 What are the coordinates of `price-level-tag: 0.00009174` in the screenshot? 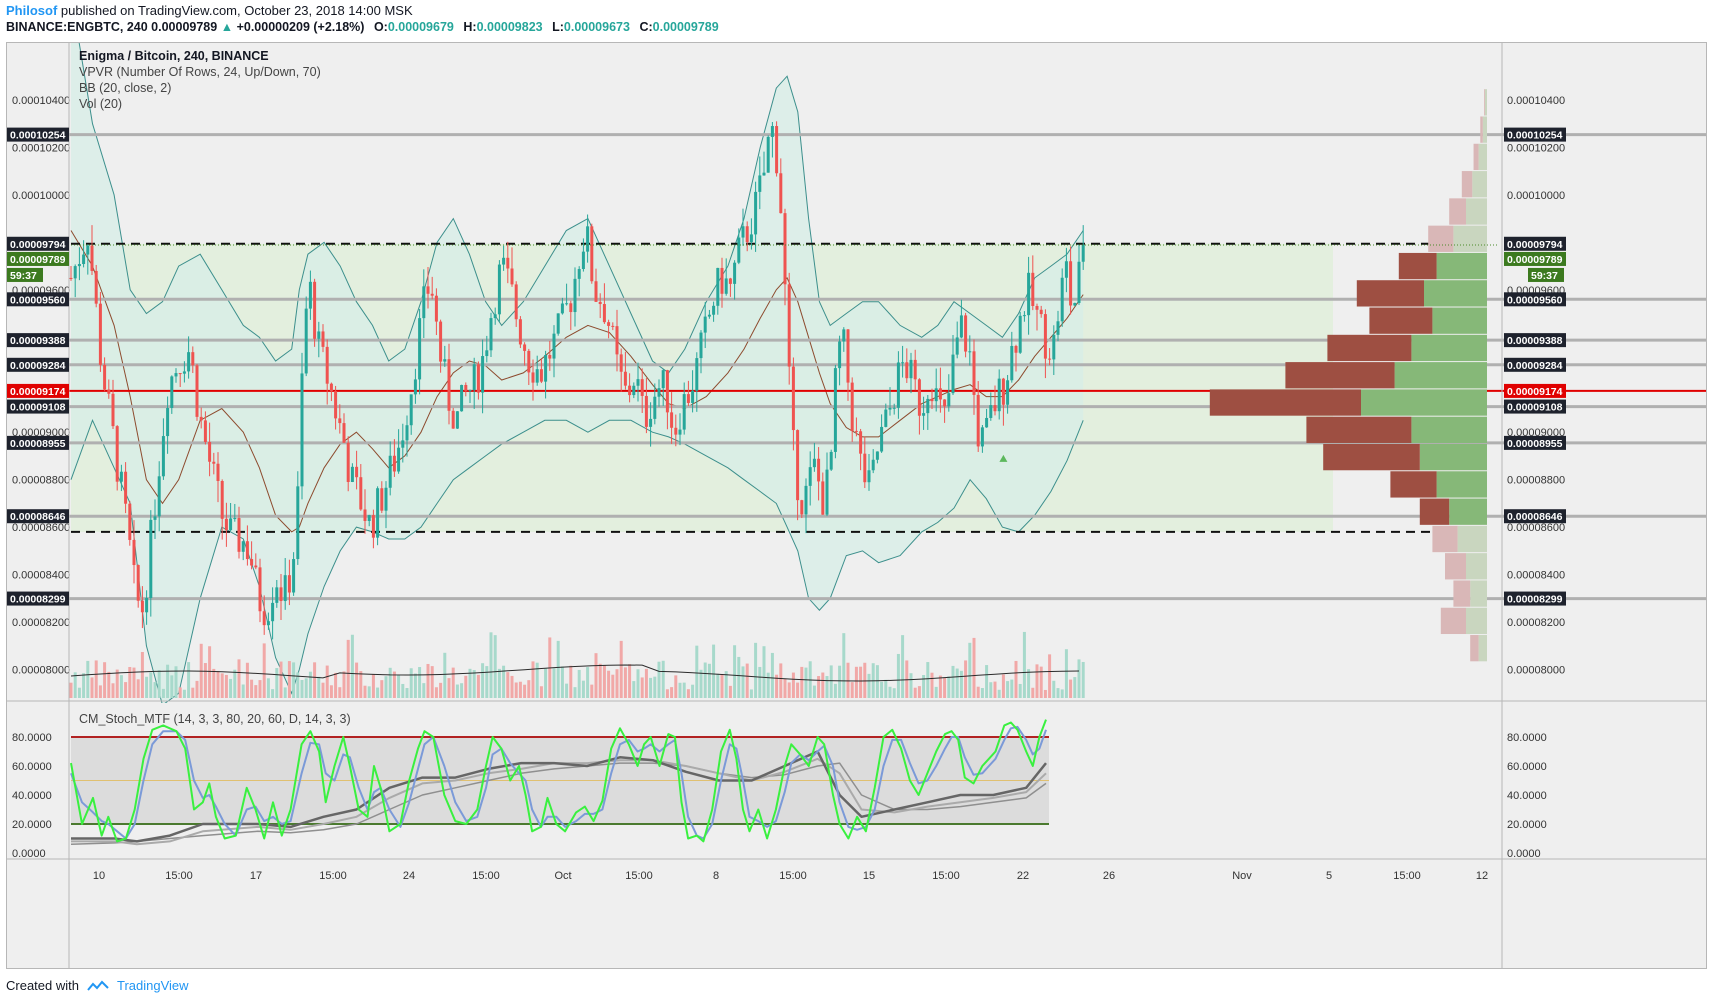 It's located at (1535, 390).